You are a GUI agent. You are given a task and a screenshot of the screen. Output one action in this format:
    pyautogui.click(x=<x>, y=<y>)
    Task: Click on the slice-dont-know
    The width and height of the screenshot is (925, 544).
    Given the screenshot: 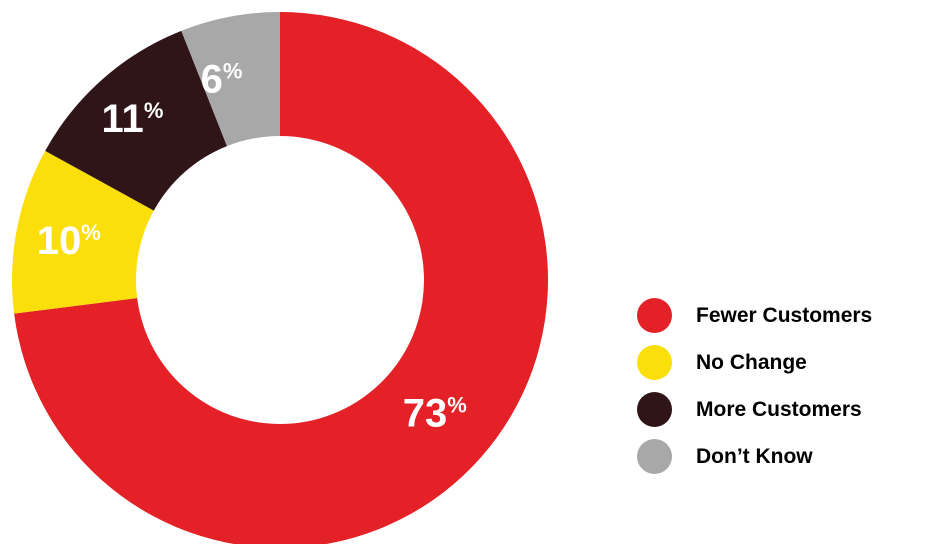 What is the action you would take?
    pyautogui.click(x=230, y=79)
    